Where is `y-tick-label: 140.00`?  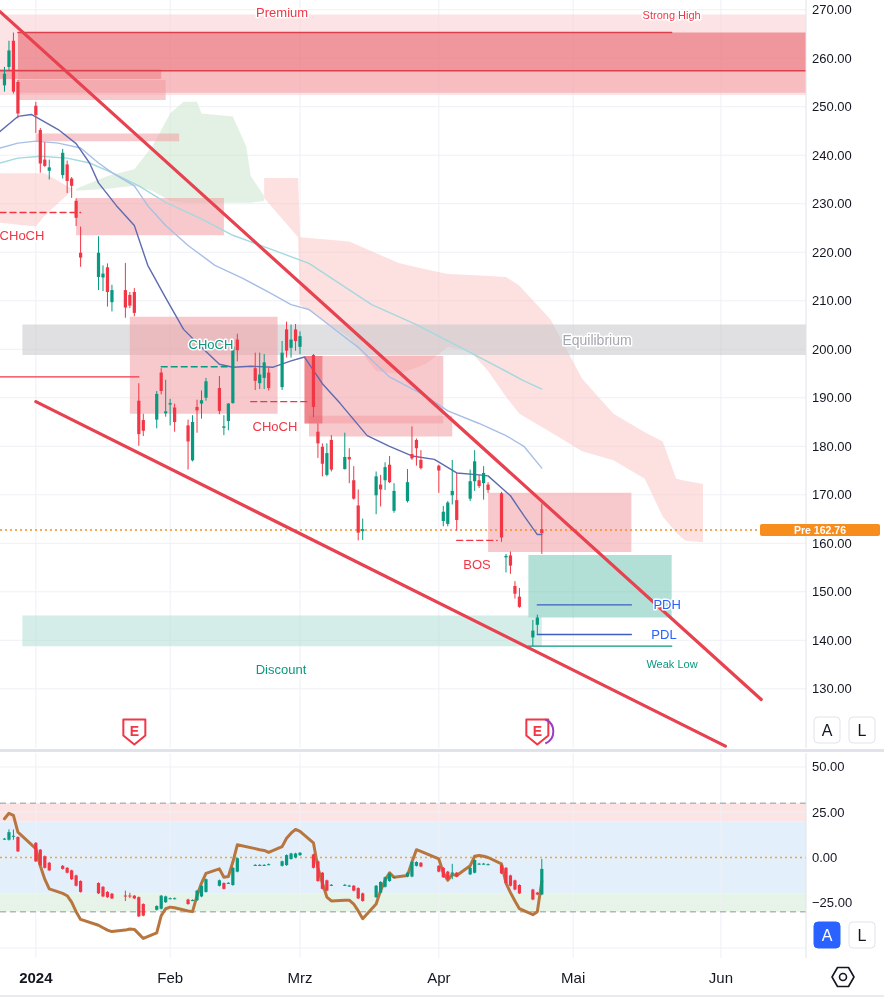 y-tick-label: 140.00 is located at coordinates (832, 640).